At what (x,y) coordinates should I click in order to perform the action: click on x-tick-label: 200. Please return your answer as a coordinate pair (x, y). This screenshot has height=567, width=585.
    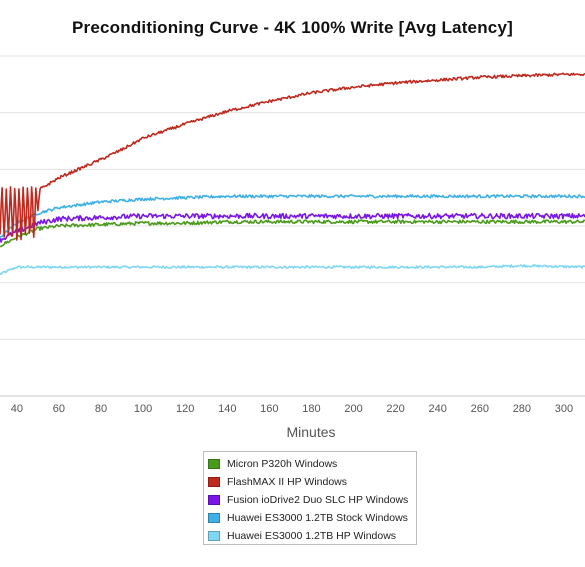
    Looking at the image, I should click on (353, 409).